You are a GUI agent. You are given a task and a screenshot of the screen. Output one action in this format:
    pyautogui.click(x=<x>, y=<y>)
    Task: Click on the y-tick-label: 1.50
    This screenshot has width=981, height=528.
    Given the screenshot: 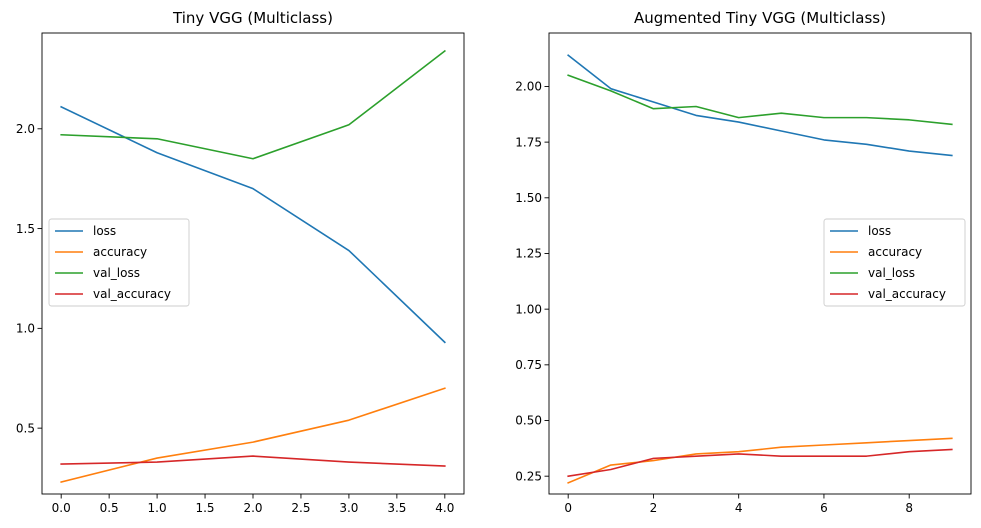 What is the action you would take?
    pyautogui.click(x=528, y=198)
    